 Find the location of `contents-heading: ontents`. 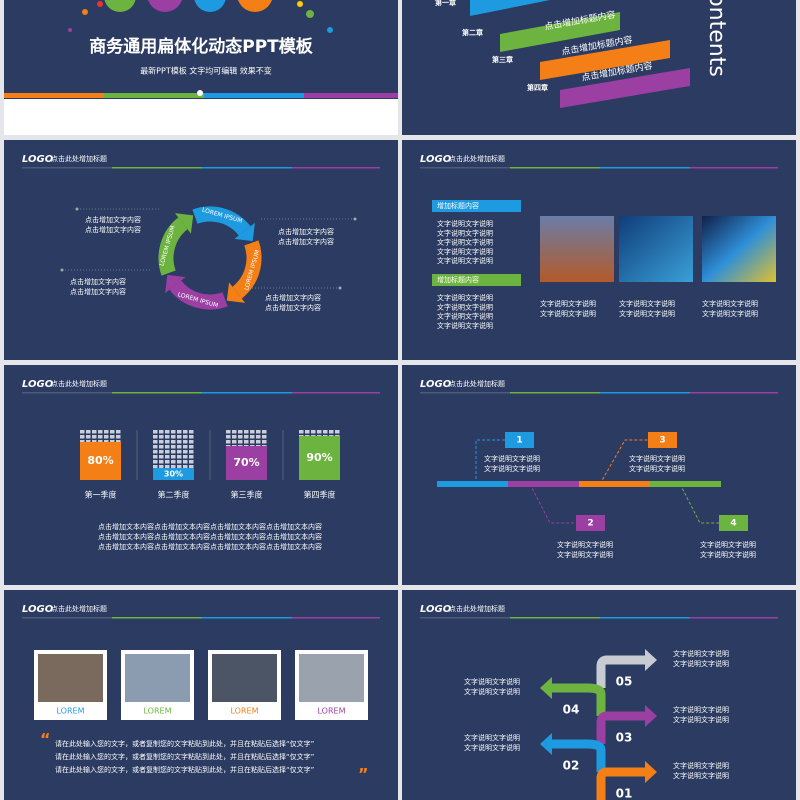

contents-heading: ontents is located at coordinates (716, 38).